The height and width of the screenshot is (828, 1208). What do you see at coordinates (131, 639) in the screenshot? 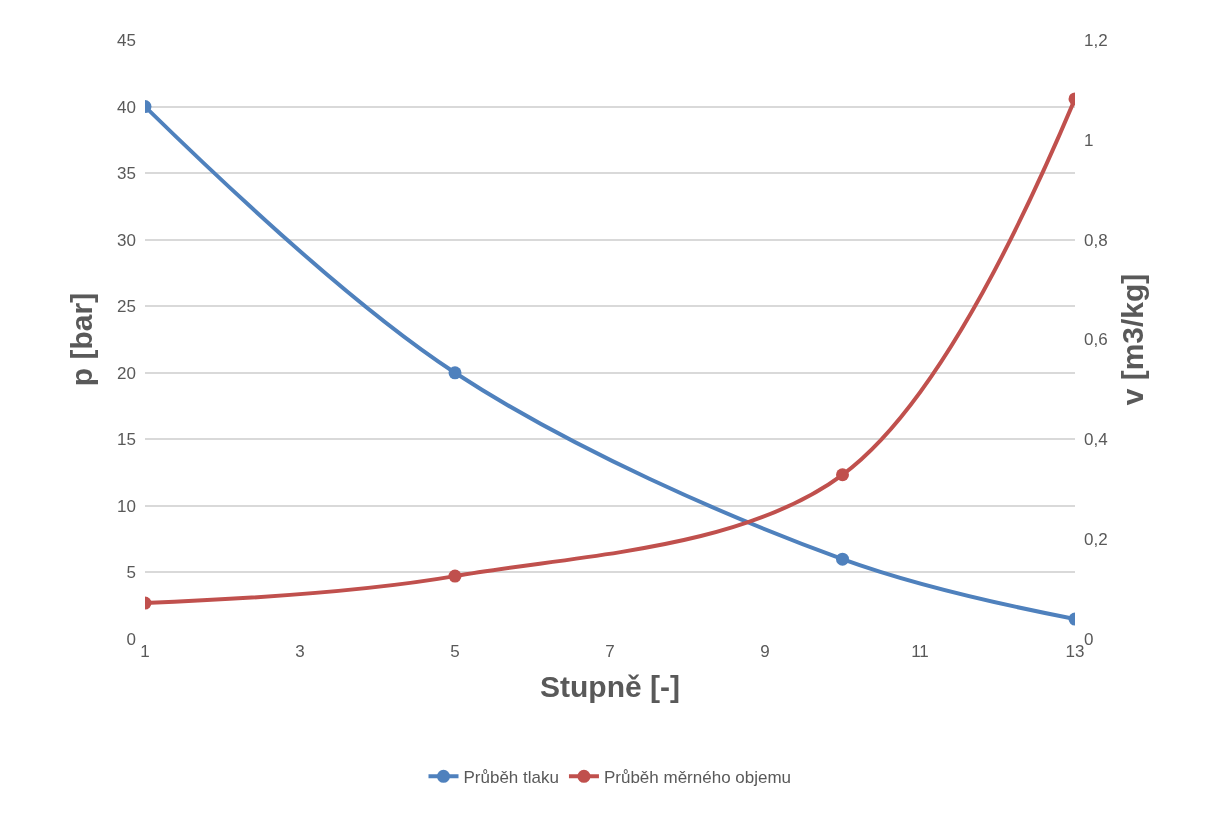
I see `y-tick-label: 0` at bounding box center [131, 639].